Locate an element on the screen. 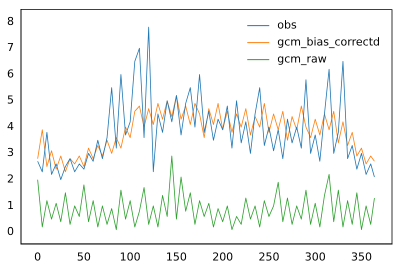 The height and width of the screenshot is (271, 418). x-tick-label: 0 is located at coordinates (38, 257).